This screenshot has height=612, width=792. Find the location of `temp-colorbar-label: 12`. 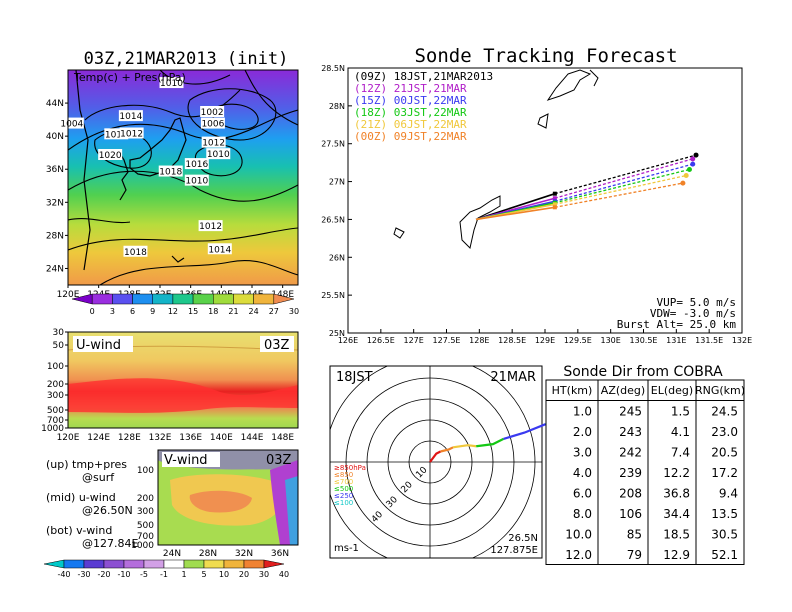

temp-colorbar-label: 12 is located at coordinates (173, 311).